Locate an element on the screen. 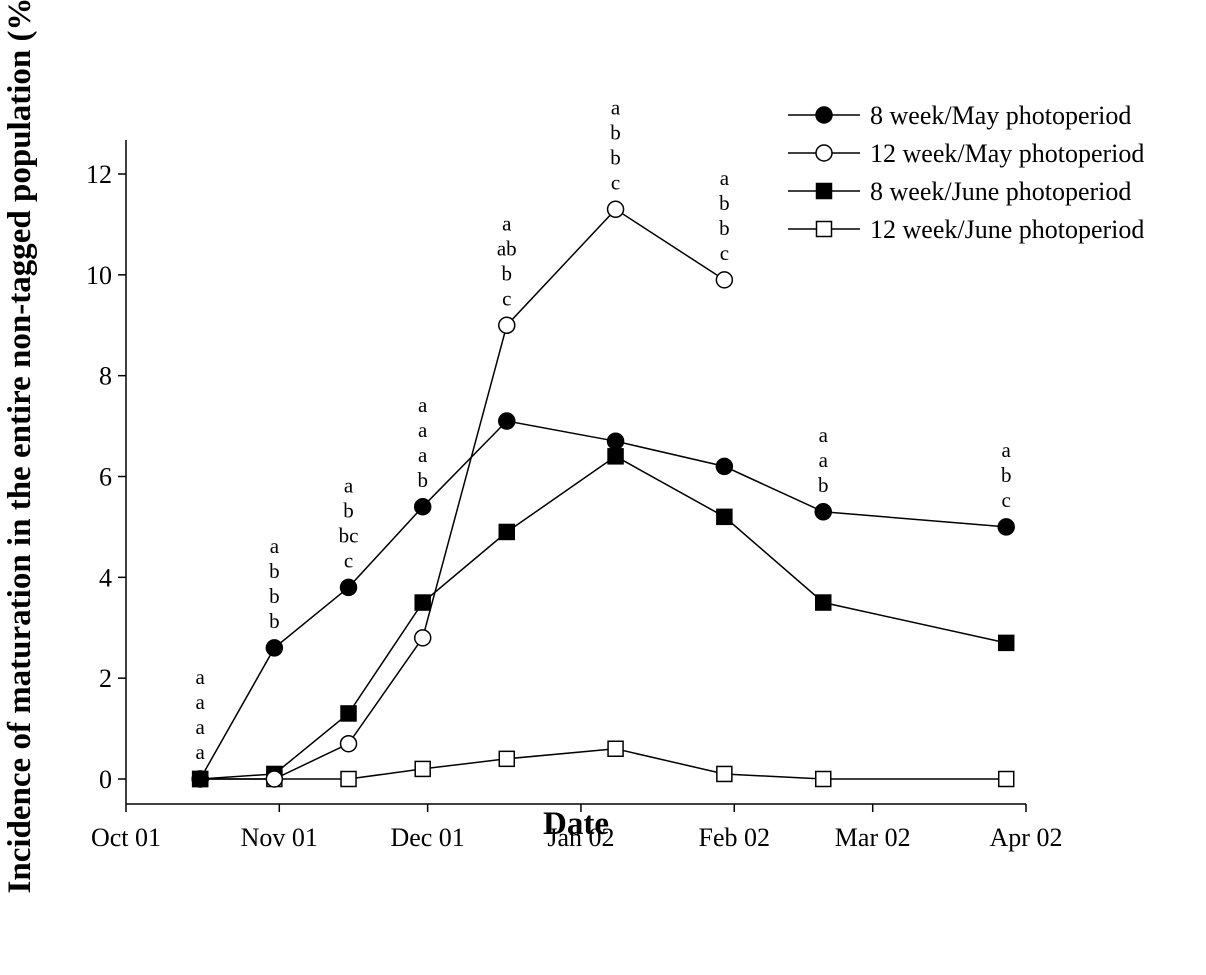 This screenshot has height=975, width=1206. annotation-letter: bc is located at coordinates (349, 535).